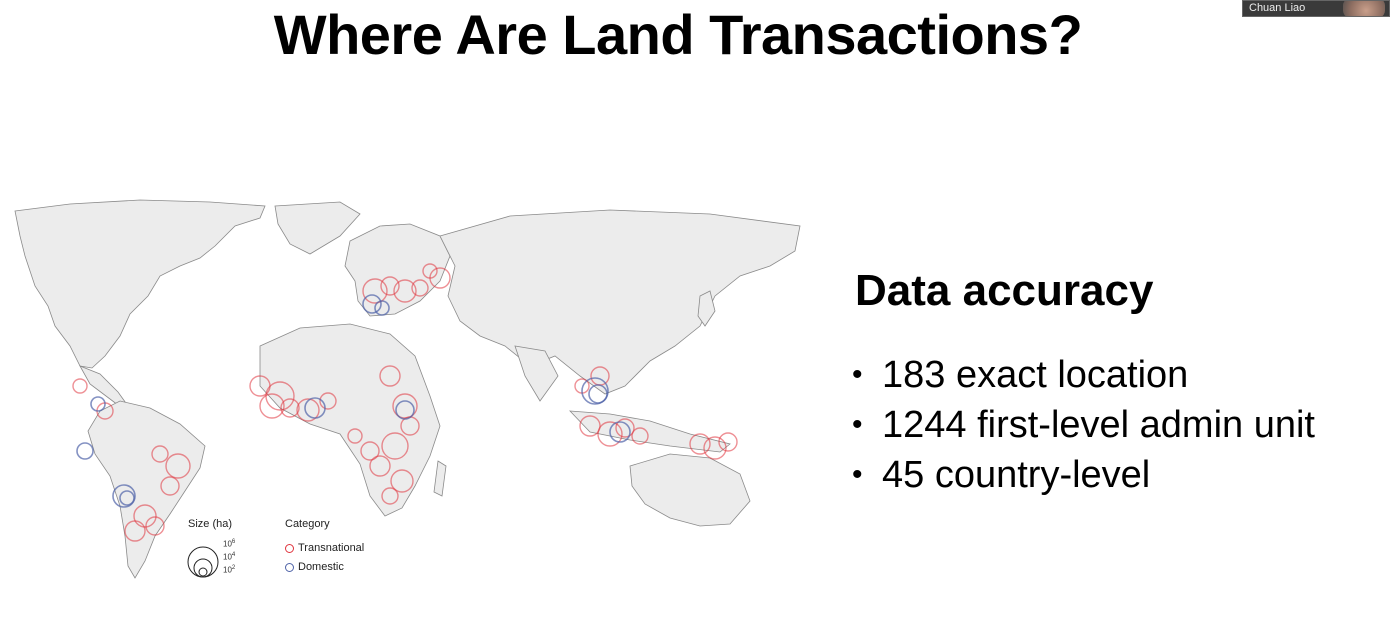 This screenshot has width=1390, height=618. Describe the element at coordinates (307, 524) in the screenshot. I see `legend-category-title: Category` at that location.